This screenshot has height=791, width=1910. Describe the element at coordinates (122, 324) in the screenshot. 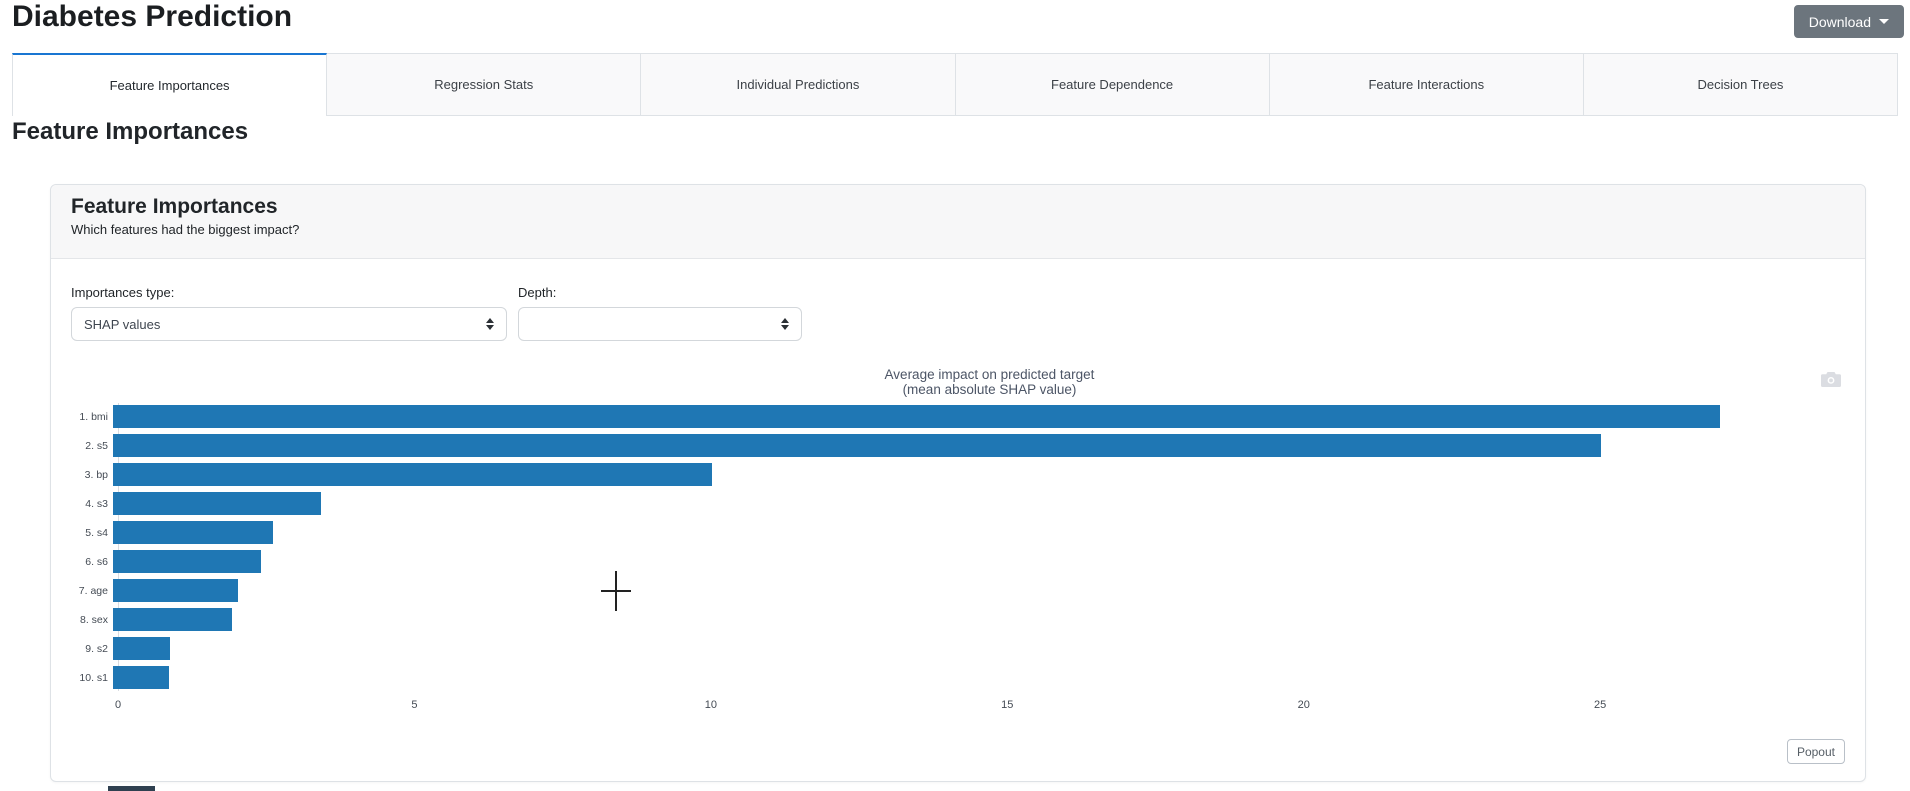

I see `importances-type-value: SHAP values` at that location.